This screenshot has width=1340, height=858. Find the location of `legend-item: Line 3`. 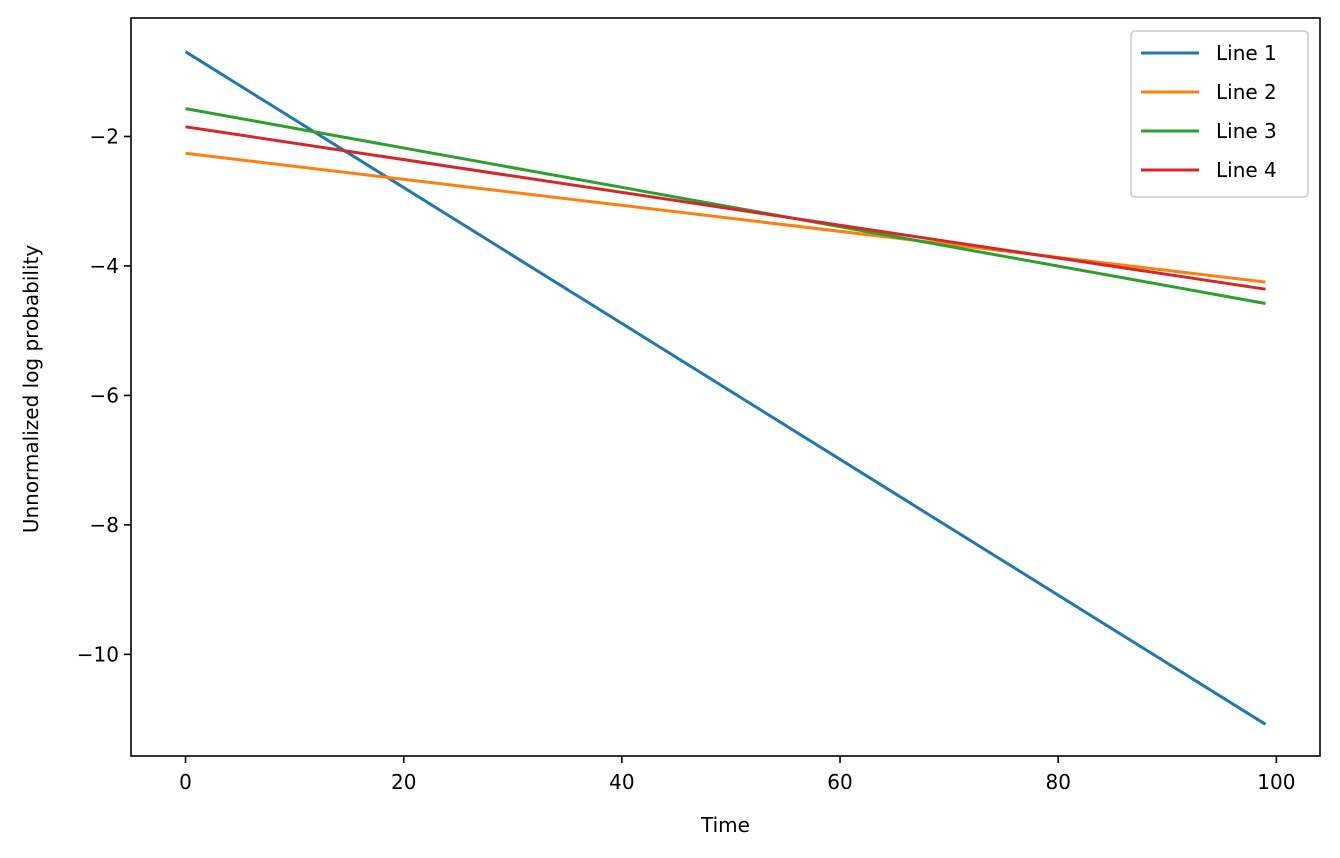

legend-item: Line 3 is located at coordinates (1209, 131).